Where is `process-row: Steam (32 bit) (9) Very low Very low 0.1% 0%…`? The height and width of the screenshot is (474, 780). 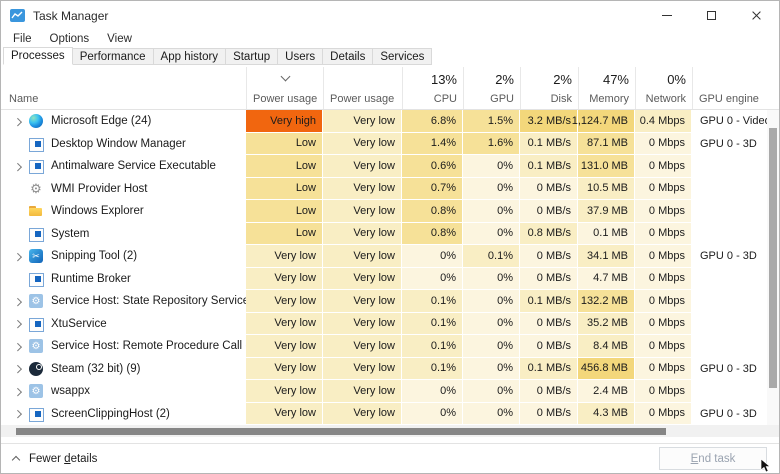 process-row: Steam (32 bit) (9) Very low Very low 0.1% 0%… is located at coordinates (390, 368).